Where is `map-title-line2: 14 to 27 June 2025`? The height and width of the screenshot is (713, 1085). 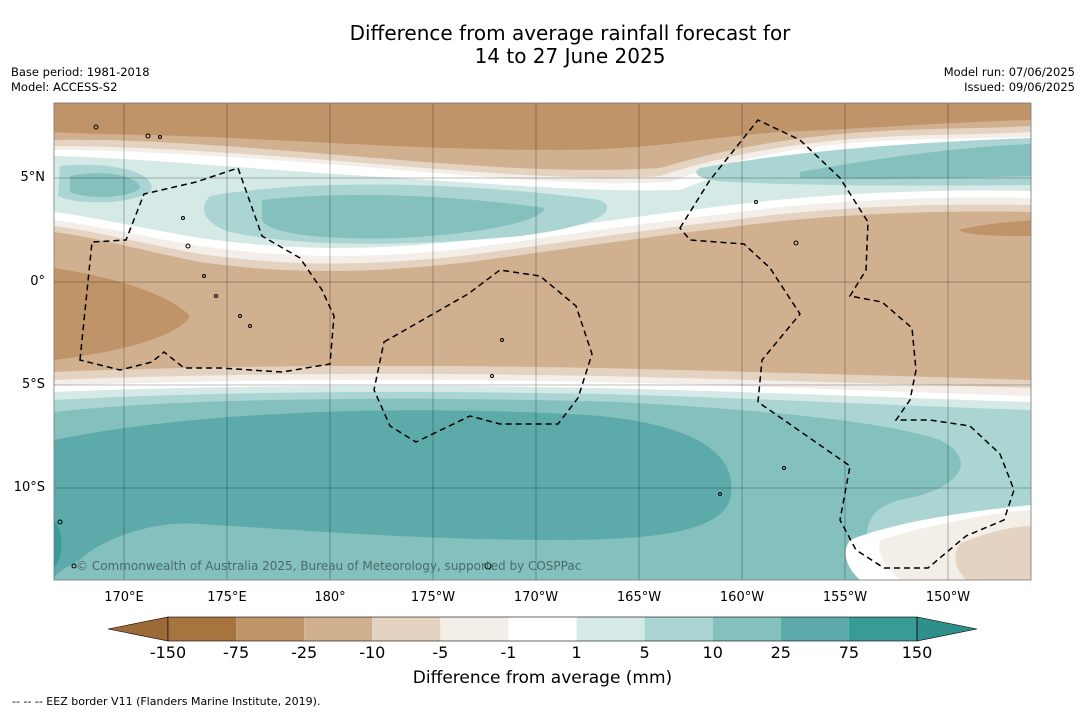
map-title-line2: 14 to 27 June 2025 is located at coordinates (570, 56).